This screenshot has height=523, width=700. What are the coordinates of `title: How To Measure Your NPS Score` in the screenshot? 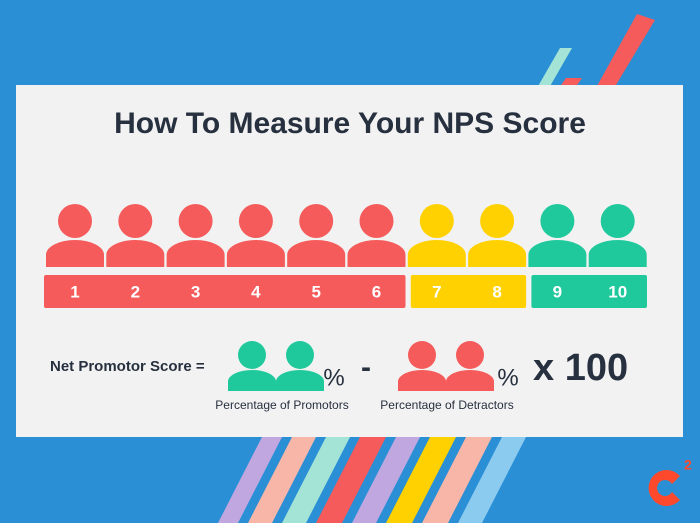 It's located at (350, 123).